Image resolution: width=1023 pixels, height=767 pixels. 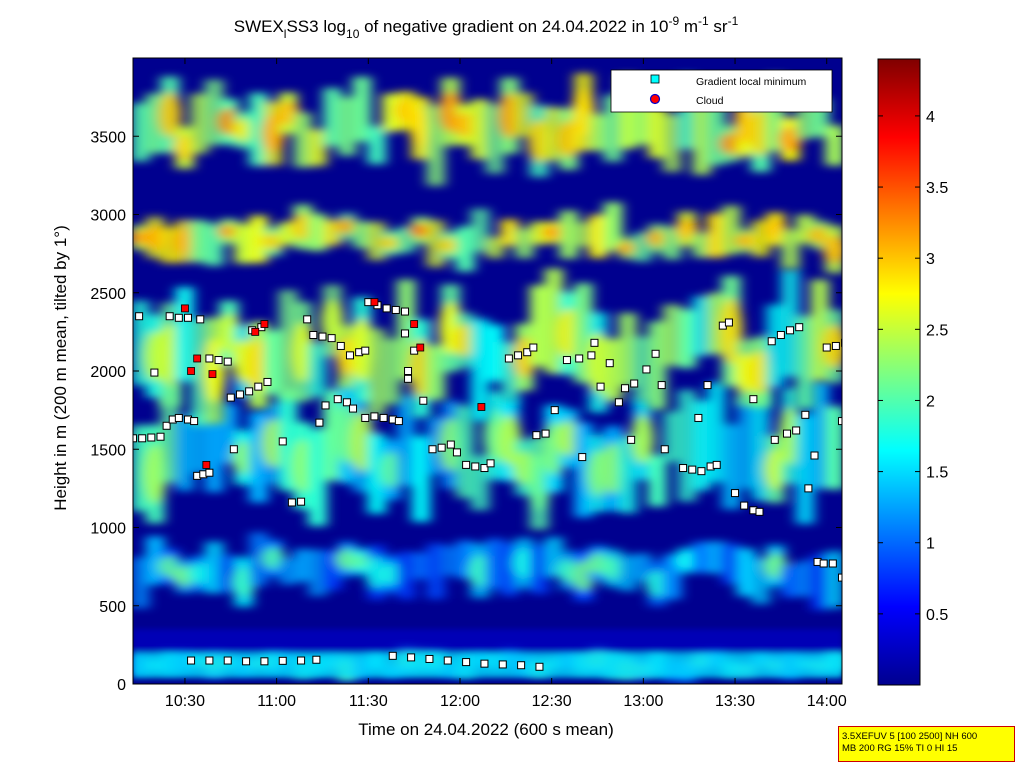 I want to click on x-tick-label: 11:00, so click(x=276, y=701).